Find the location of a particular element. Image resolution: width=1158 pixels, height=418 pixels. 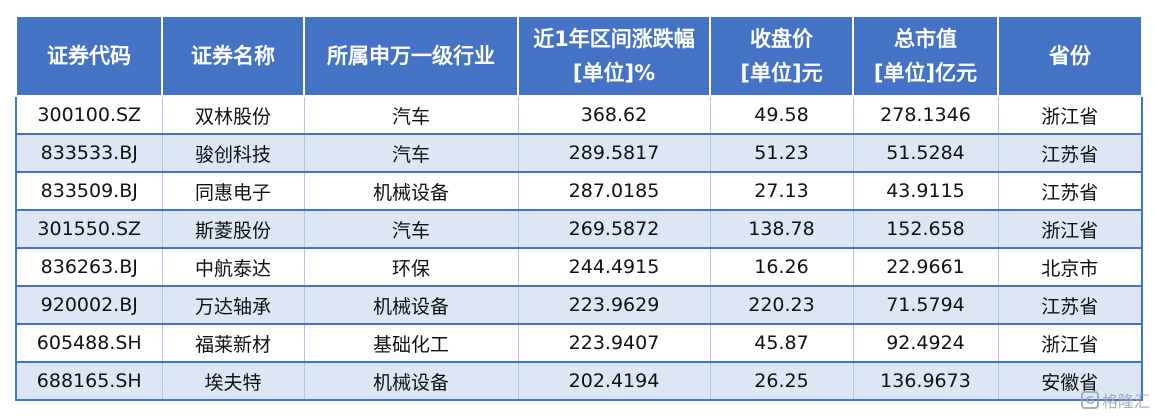

cell-name: 骏创科技 is located at coordinates (233, 153).